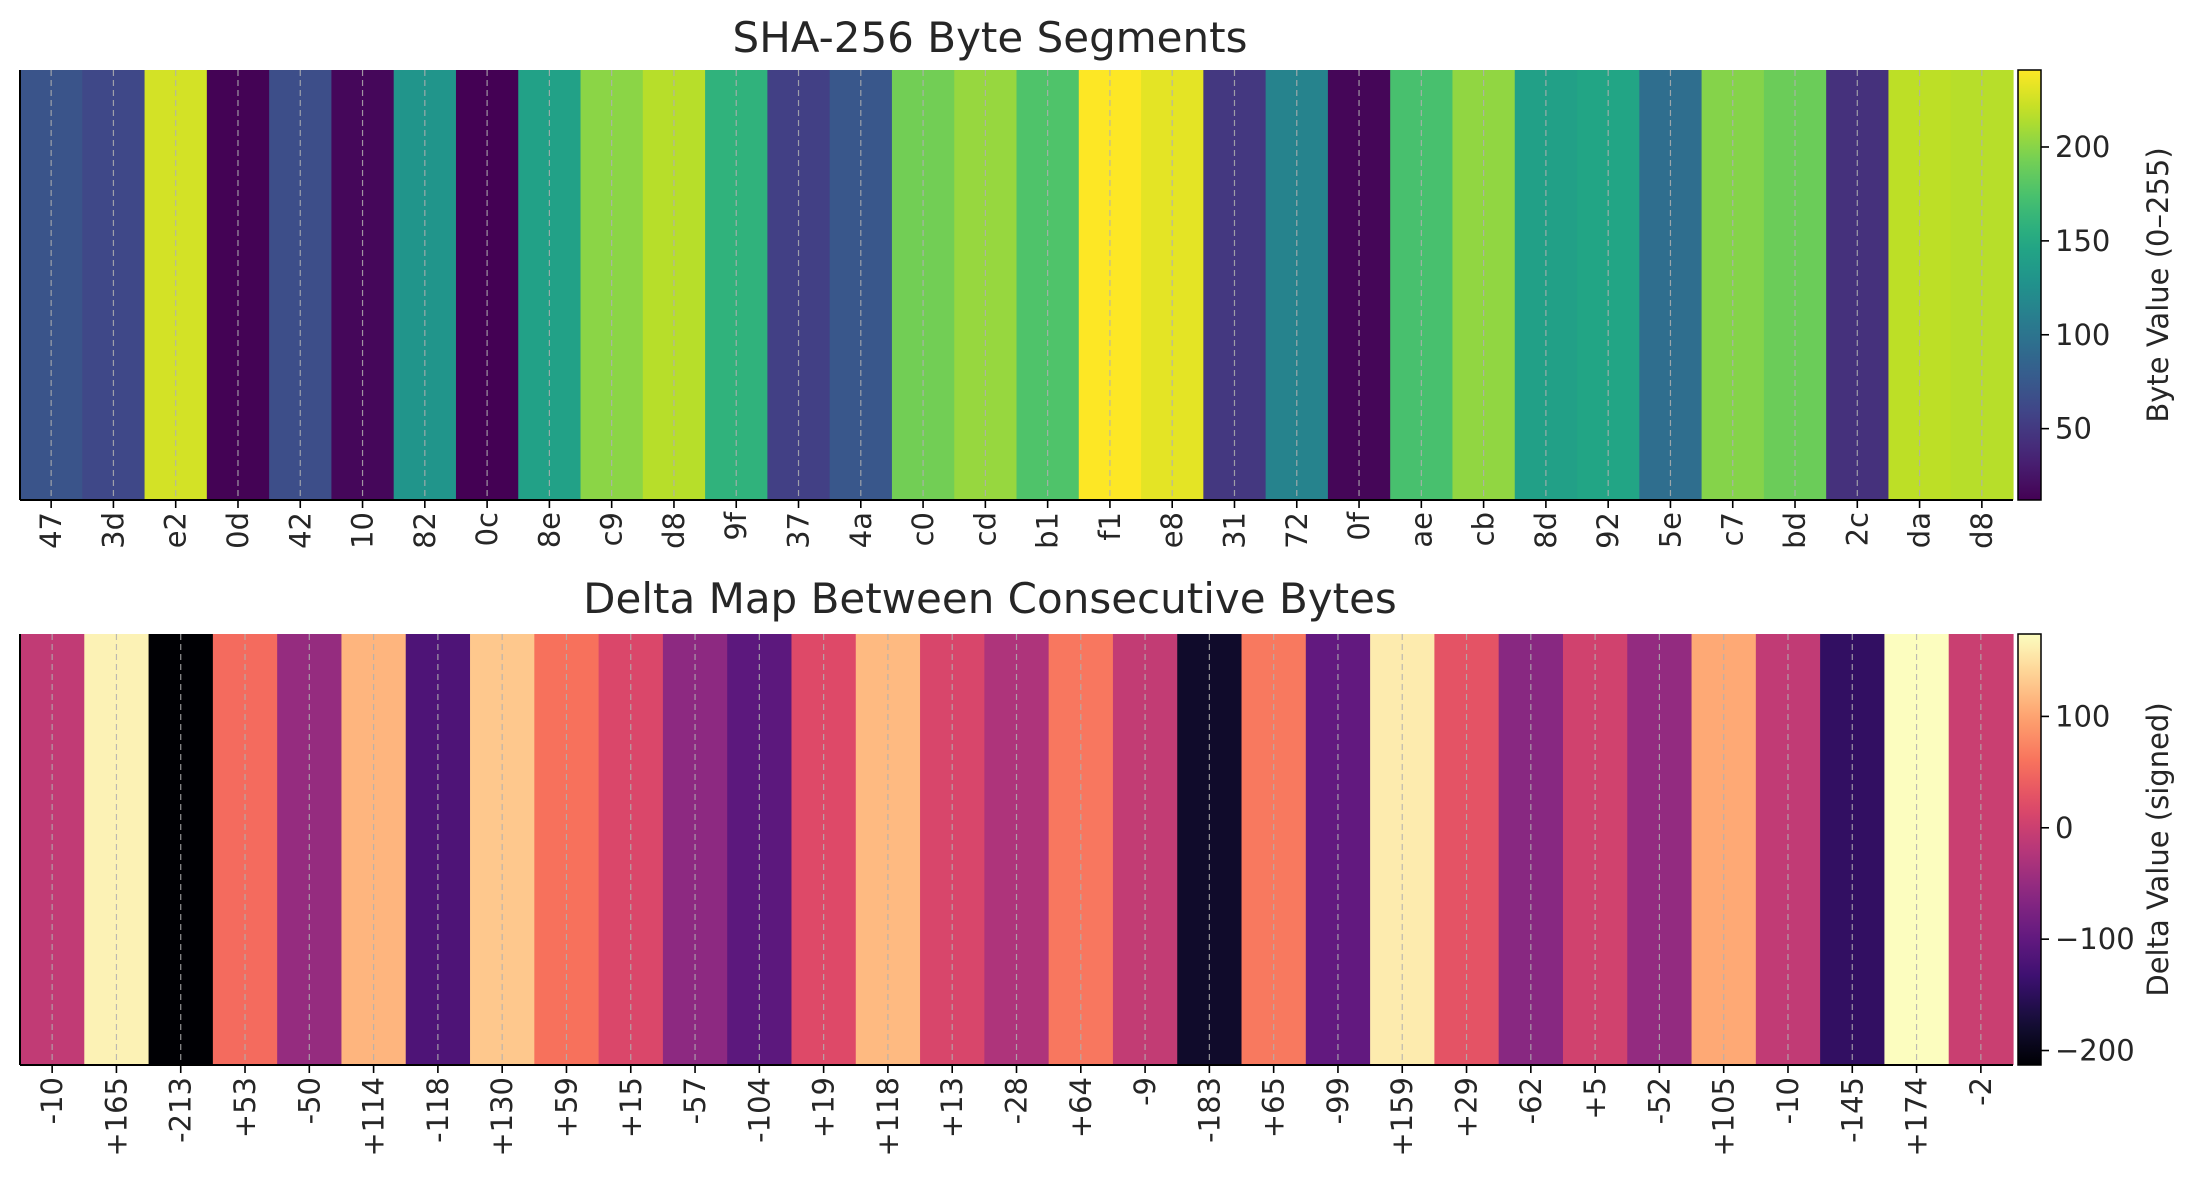  What do you see at coordinates (2096, 285) in the screenshot?
I see `byte-colorbar: 50 100 150 200 Byte Value (0–255)` at bounding box center [2096, 285].